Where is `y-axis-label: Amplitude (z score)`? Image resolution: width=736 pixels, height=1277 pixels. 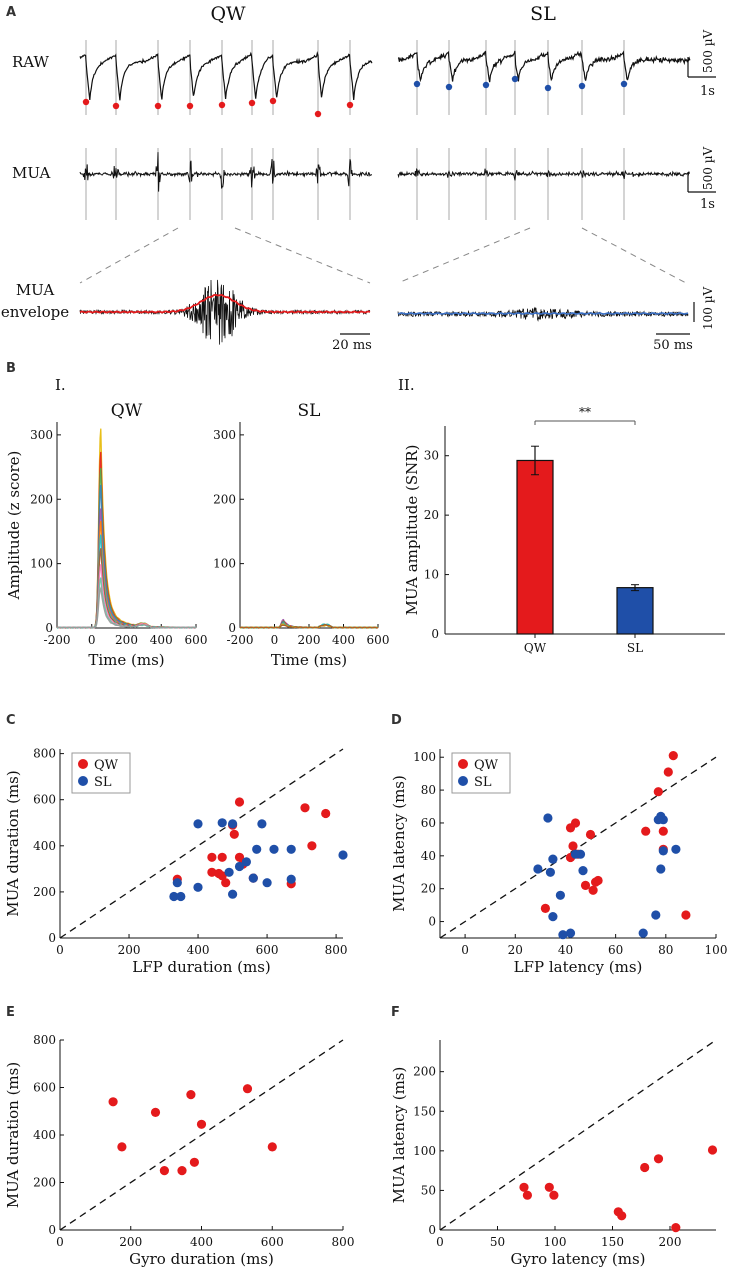 y-axis-label: Amplitude (z score) is located at coordinates (14, 526).